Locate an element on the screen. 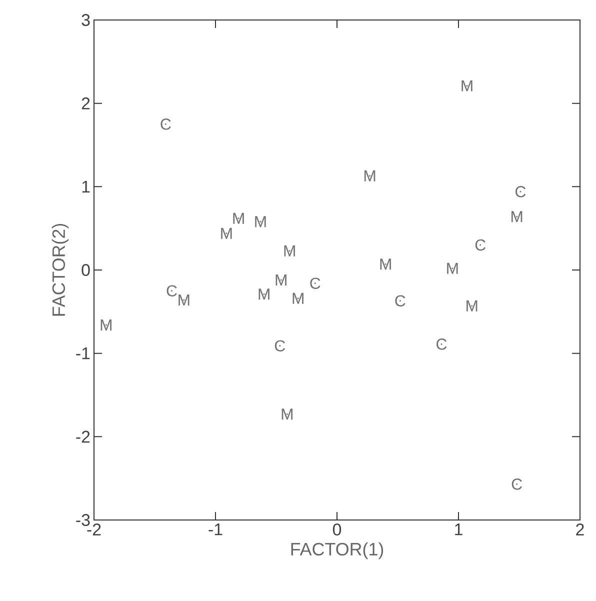 The width and height of the screenshot is (596, 601). y-tick-label: 1 is located at coordinates (86, 186).